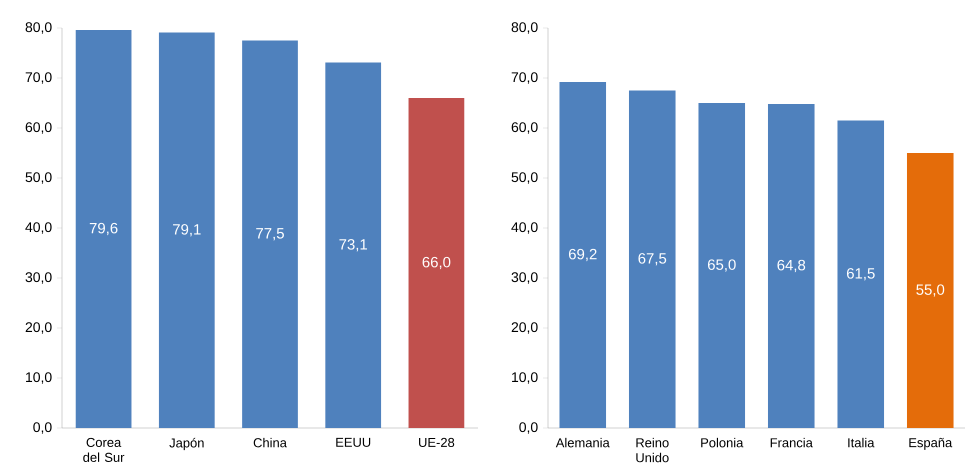 The width and height of the screenshot is (972, 470). I want to click on data-label: 69,2, so click(582, 255).